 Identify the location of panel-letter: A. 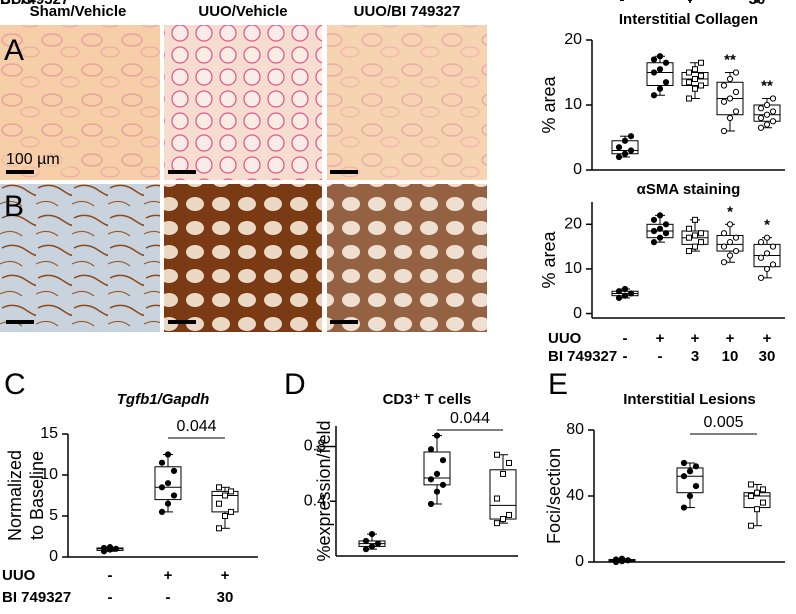
(14, 50).